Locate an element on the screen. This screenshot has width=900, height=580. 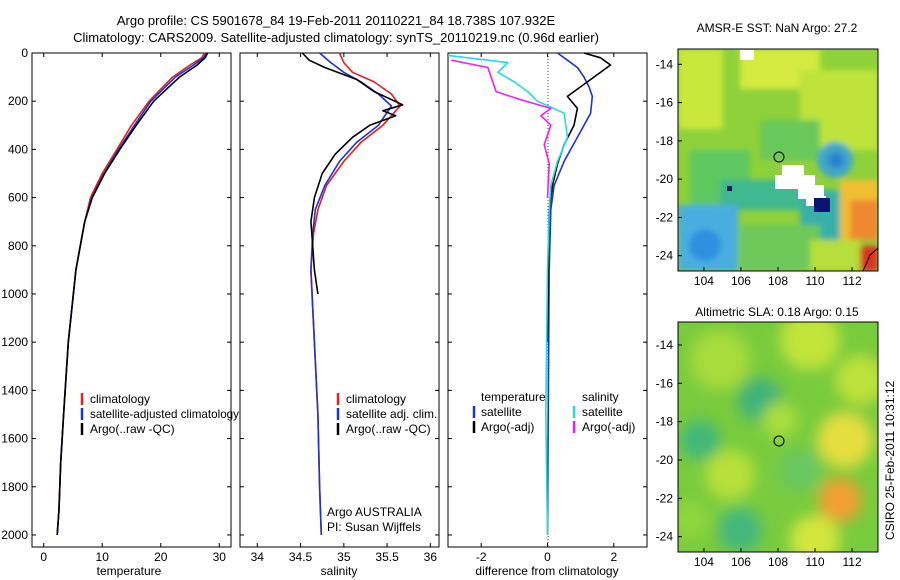
x-tick-label: 10 is located at coordinates (103, 557).